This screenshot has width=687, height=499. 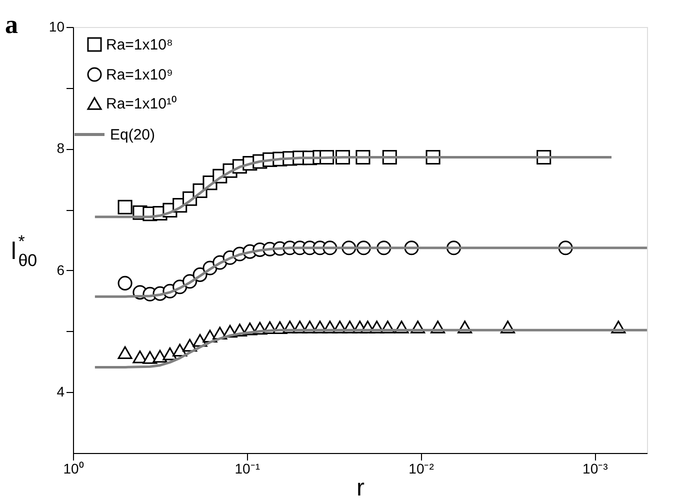 What do you see at coordinates (11, 24) in the screenshot?
I see `chart-title: a` at bounding box center [11, 24].